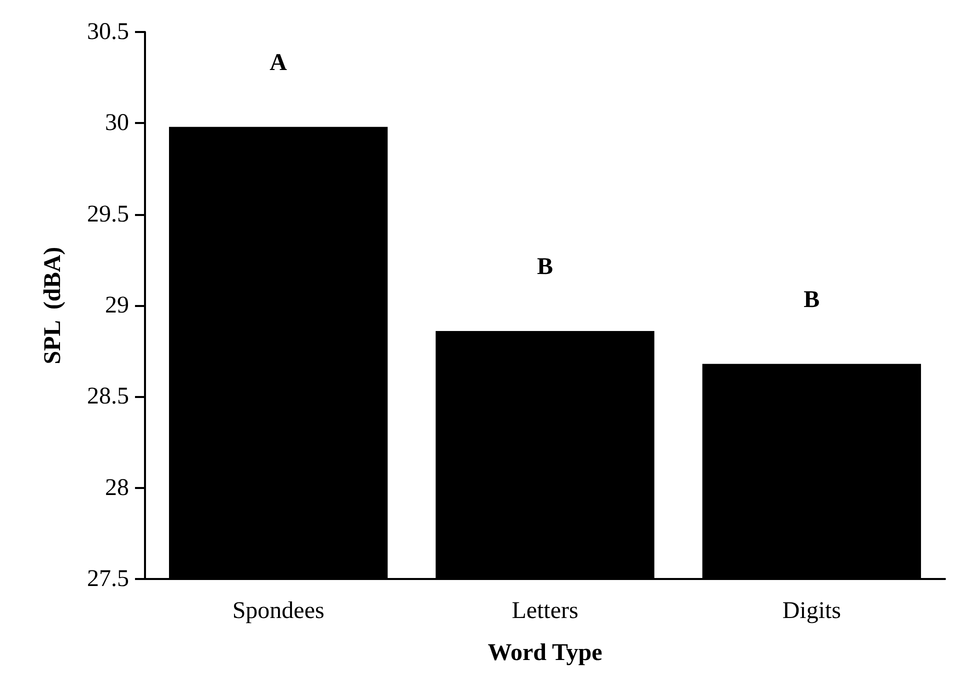  Describe the element at coordinates (545, 611) in the screenshot. I see `x-tick-label: Letters` at that location.